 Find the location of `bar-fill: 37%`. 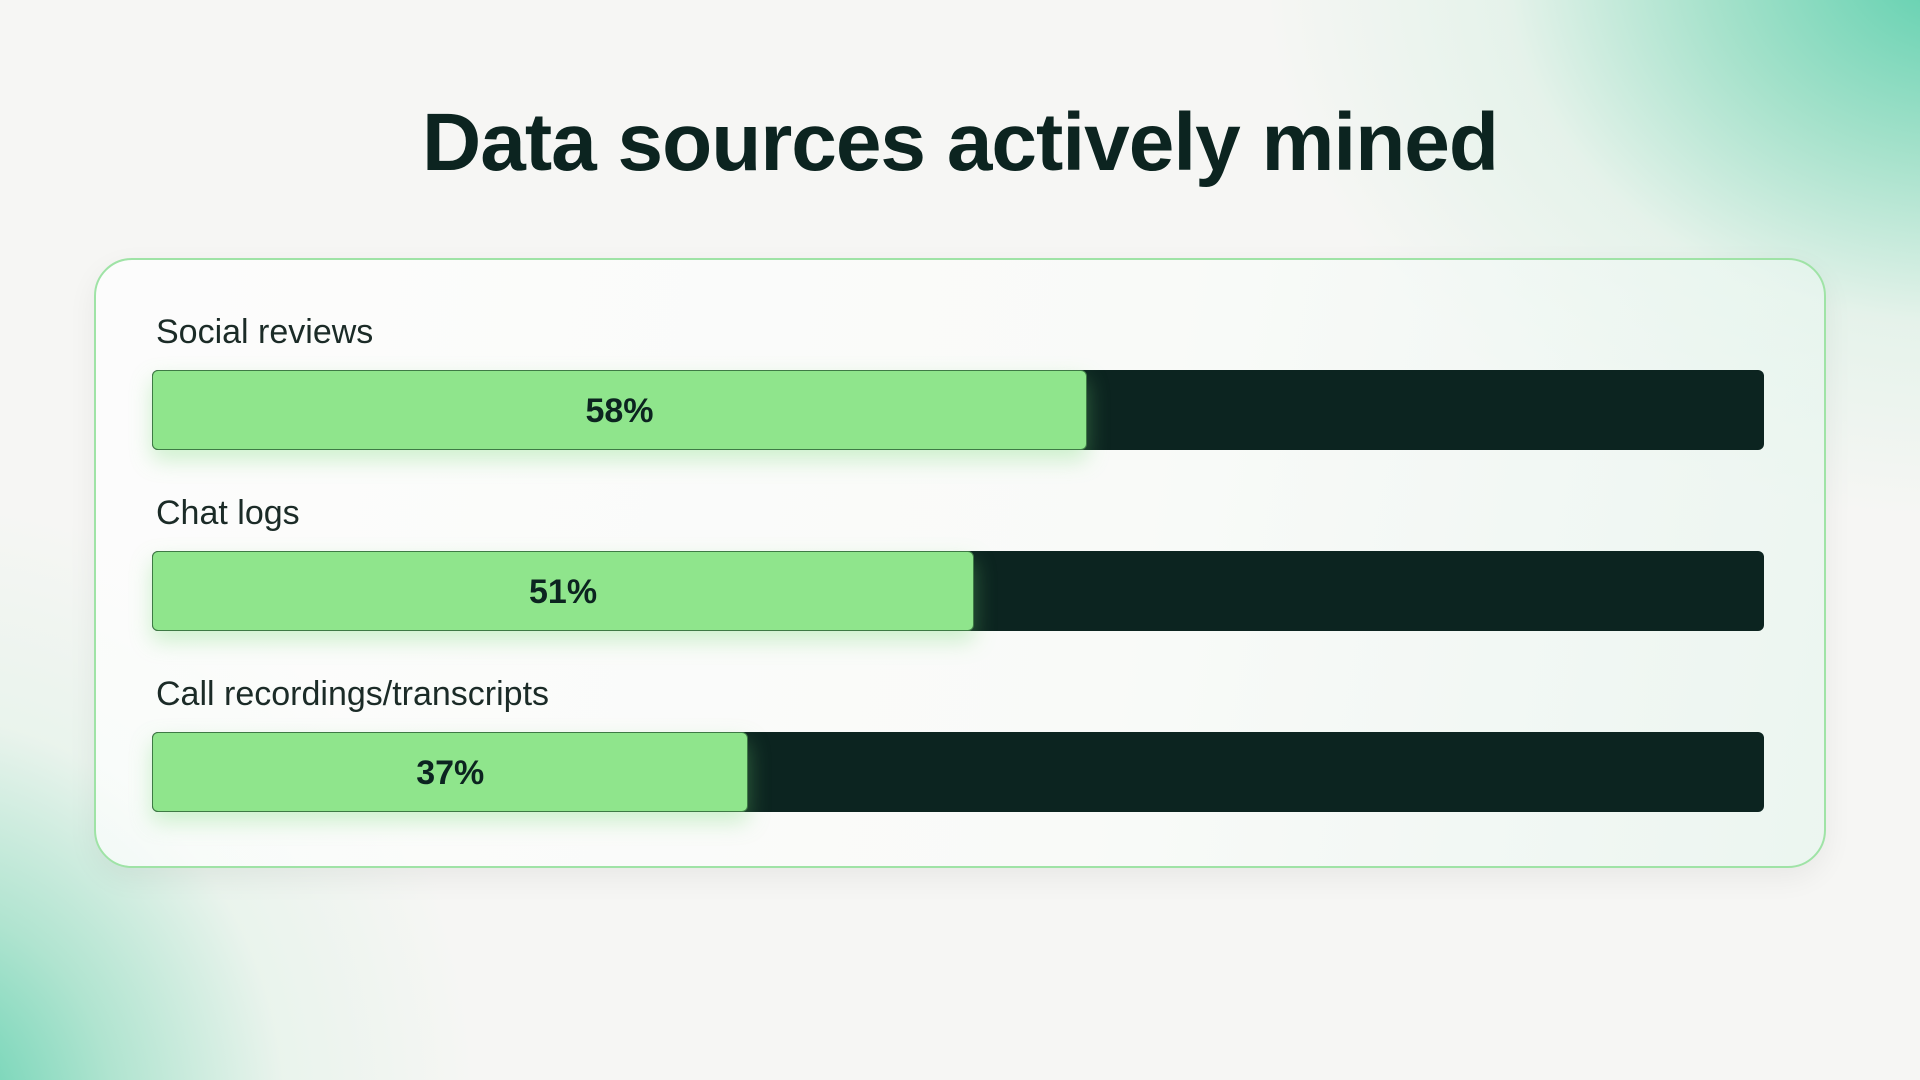

bar-fill: 37% is located at coordinates (450, 772).